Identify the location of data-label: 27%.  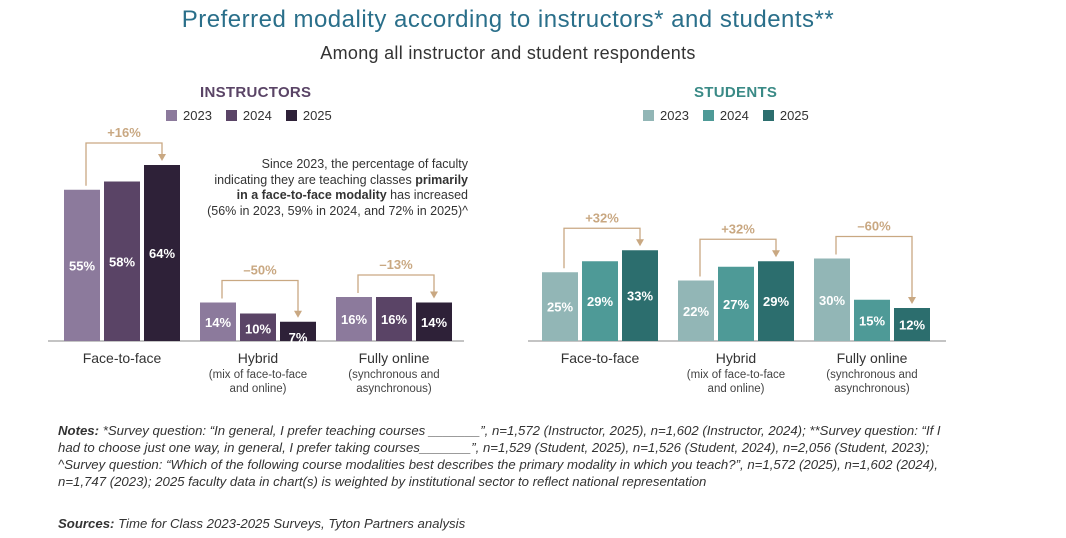
(736, 304).